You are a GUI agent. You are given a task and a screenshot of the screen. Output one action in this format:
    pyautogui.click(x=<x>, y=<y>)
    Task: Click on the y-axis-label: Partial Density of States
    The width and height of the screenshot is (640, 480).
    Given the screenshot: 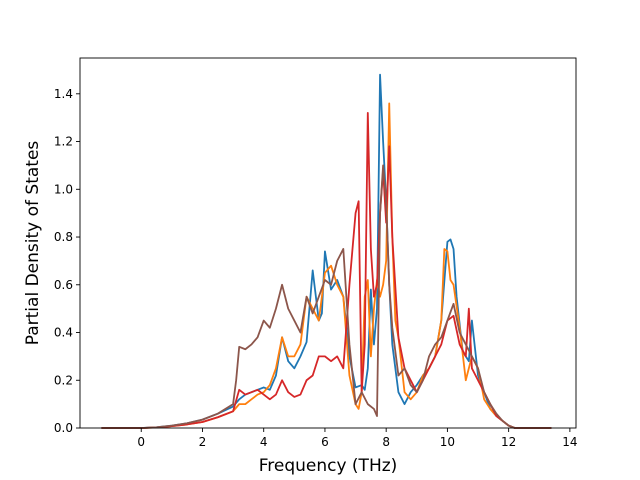 What is the action you would take?
    pyautogui.click(x=33, y=243)
    